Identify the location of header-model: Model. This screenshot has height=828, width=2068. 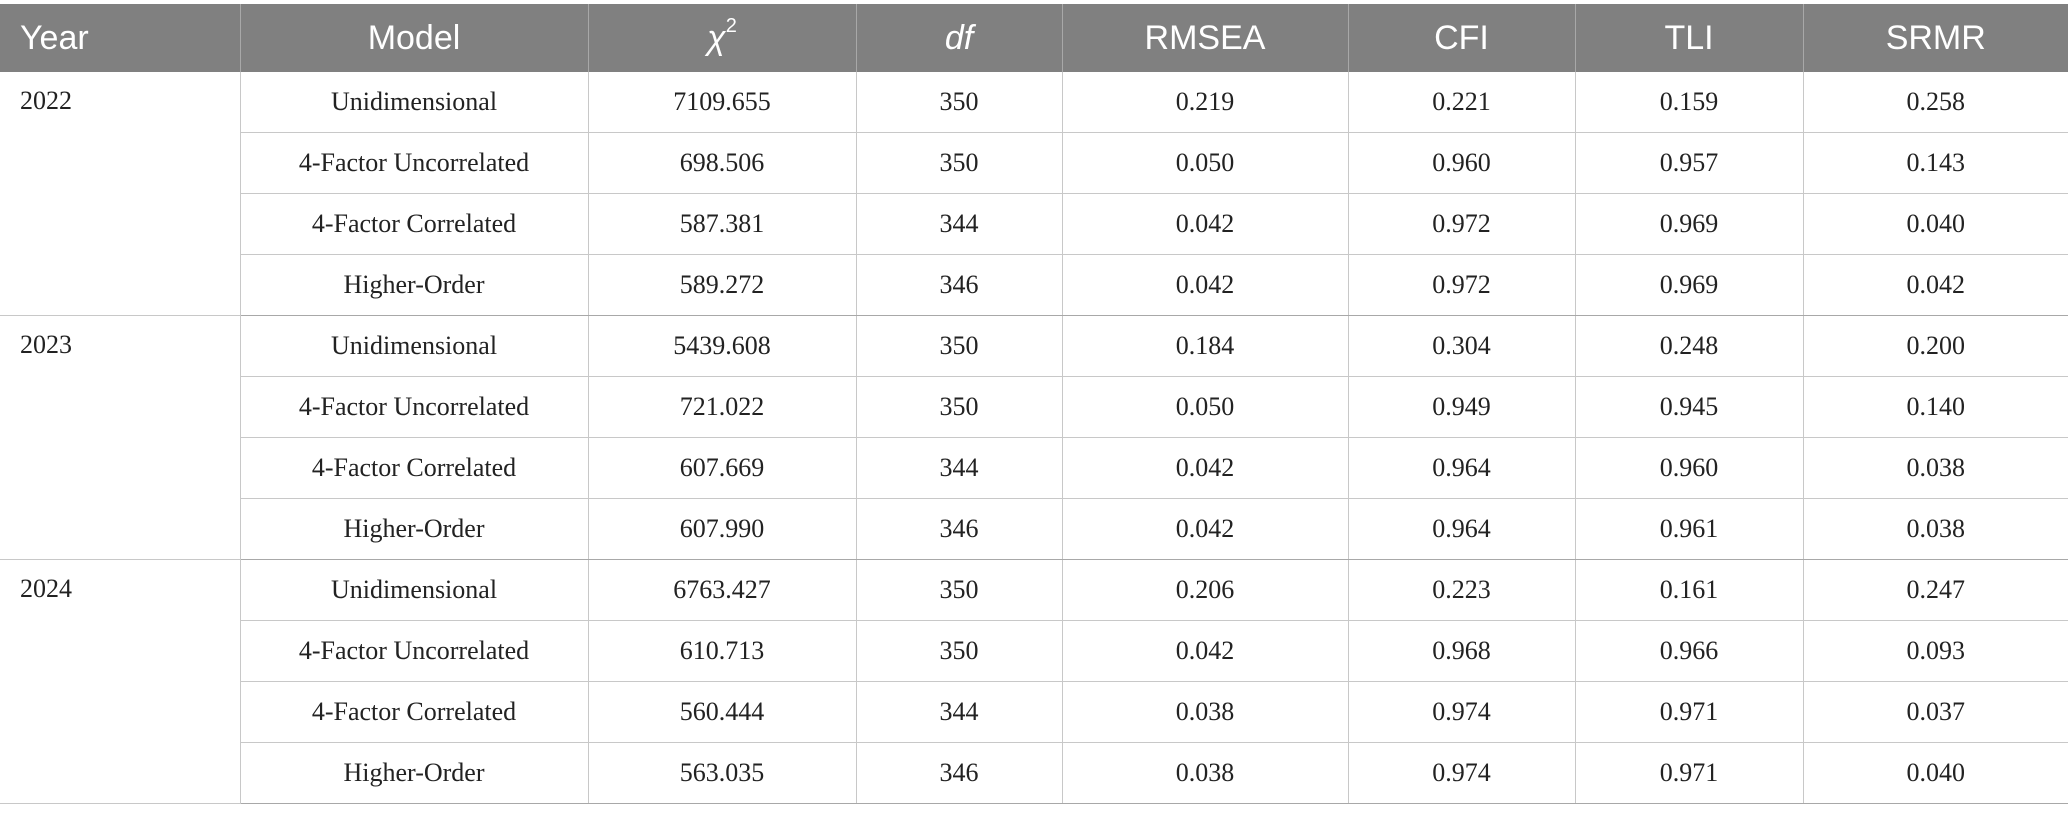
(414, 38).